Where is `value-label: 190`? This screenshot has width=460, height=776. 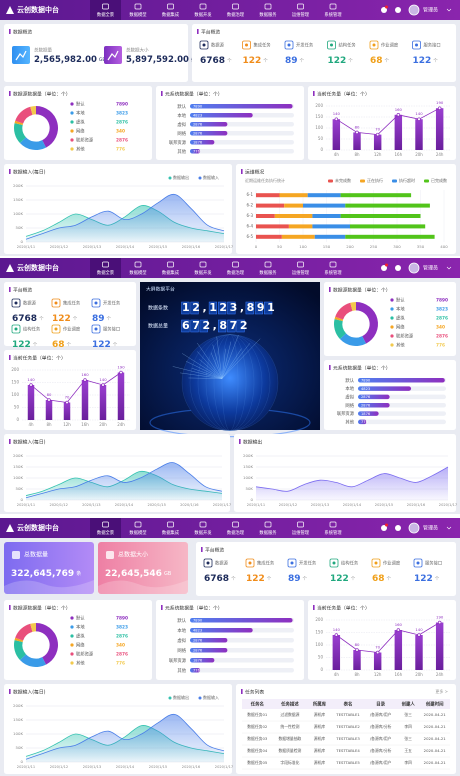
value-label: 190 is located at coordinates (440, 617).